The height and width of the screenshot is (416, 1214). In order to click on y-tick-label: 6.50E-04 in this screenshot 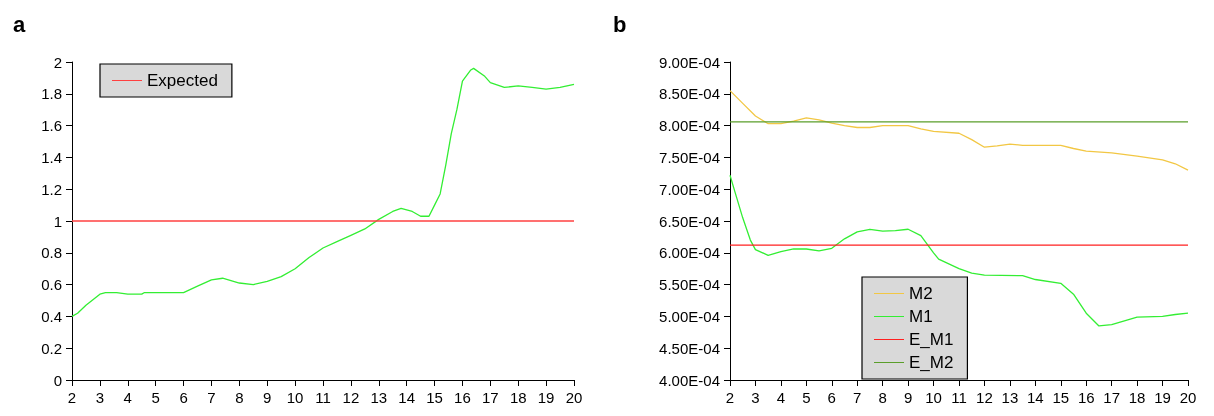, I will do `click(689, 221)`.